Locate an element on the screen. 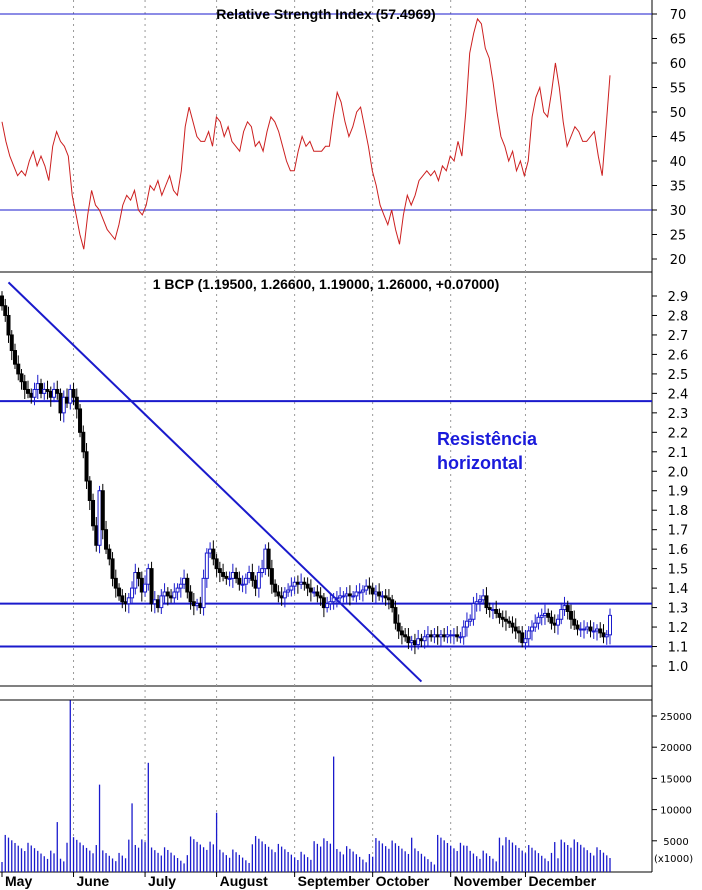 The width and height of the screenshot is (702, 890). annotation-line-1: Resistência is located at coordinates (487, 439).